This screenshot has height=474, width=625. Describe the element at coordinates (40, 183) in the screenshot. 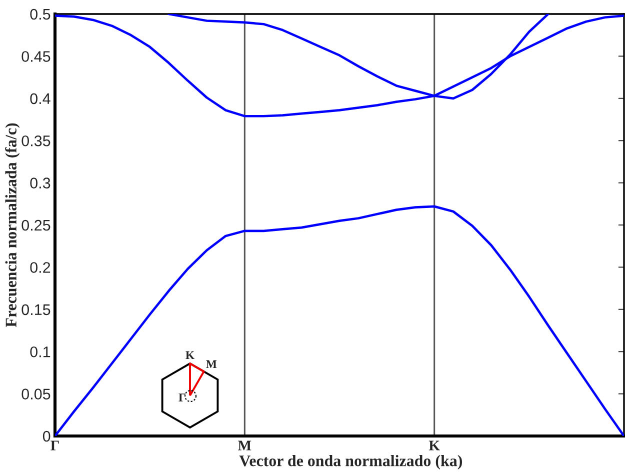

I see `y-tick-label: 0.3` at that location.